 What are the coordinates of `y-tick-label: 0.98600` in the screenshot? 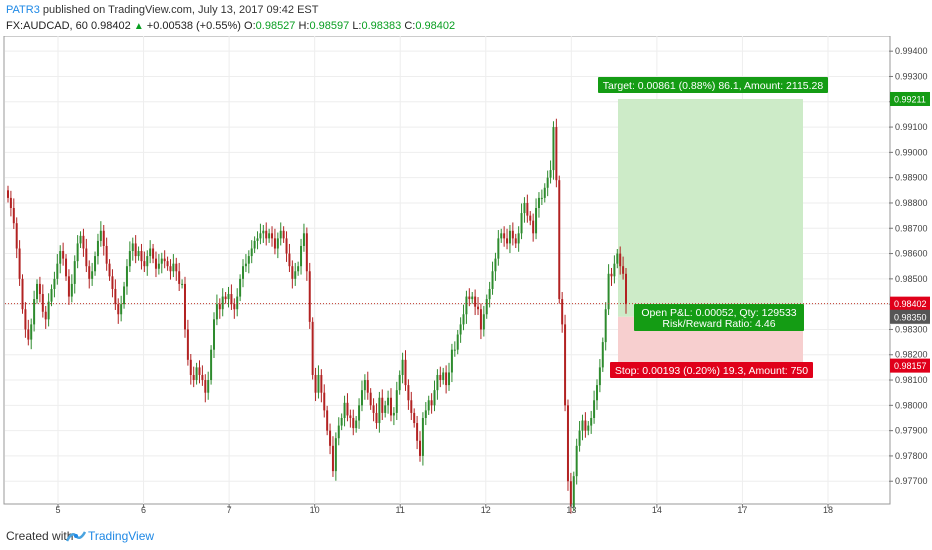 It's located at (911, 254).